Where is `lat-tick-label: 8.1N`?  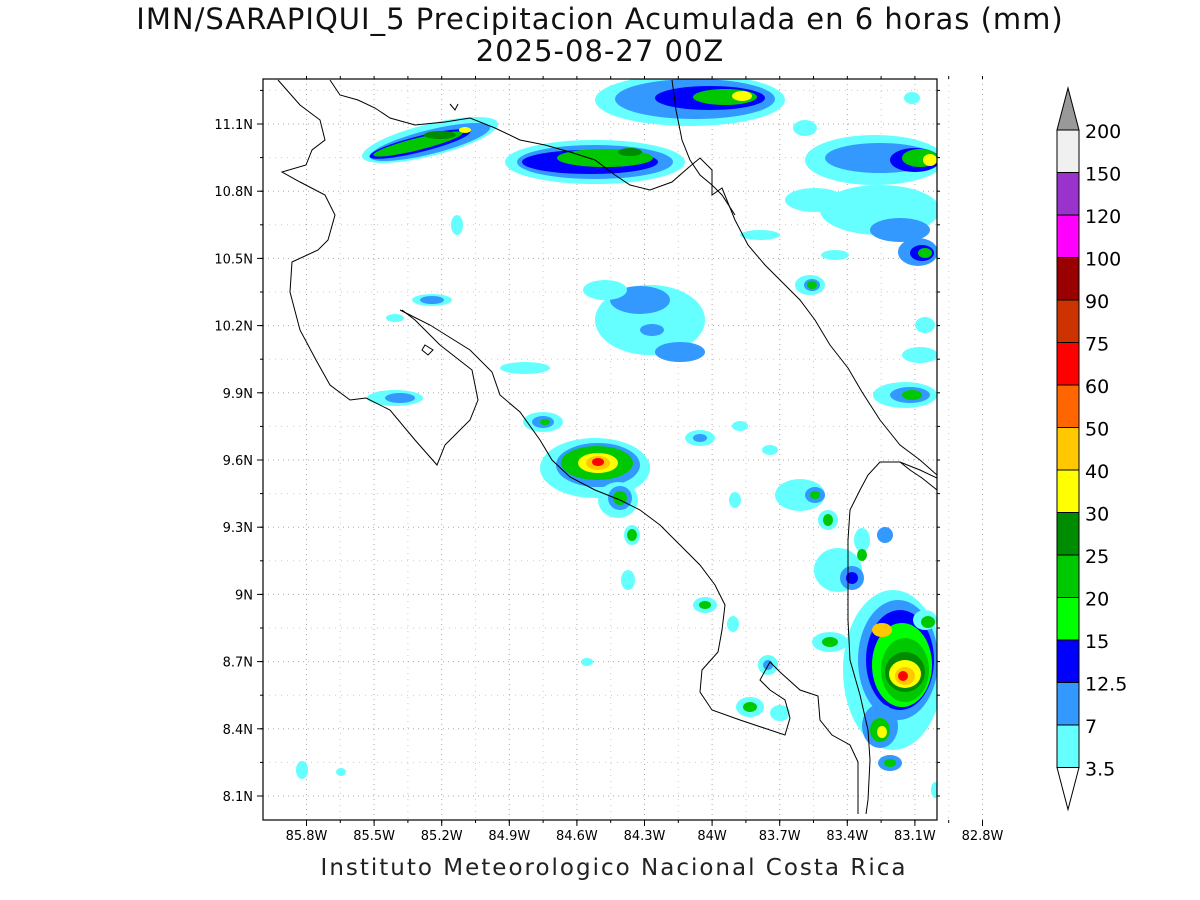
lat-tick-label: 8.1N is located at coordinates (238, 797).